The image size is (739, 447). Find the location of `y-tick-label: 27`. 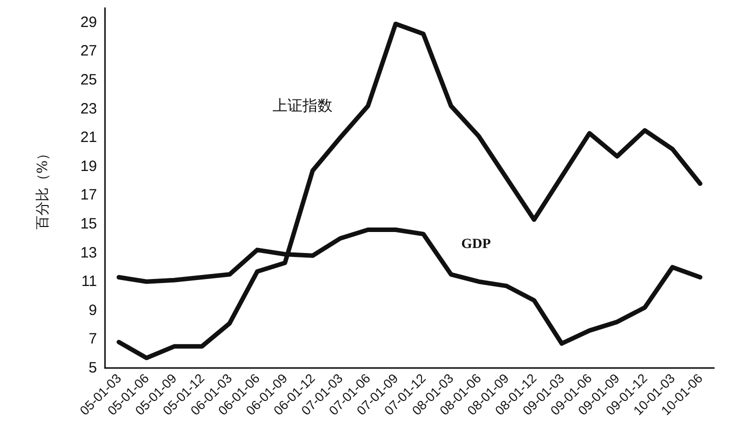

y-tick-label: 27 is located at coordinates (88, 51).